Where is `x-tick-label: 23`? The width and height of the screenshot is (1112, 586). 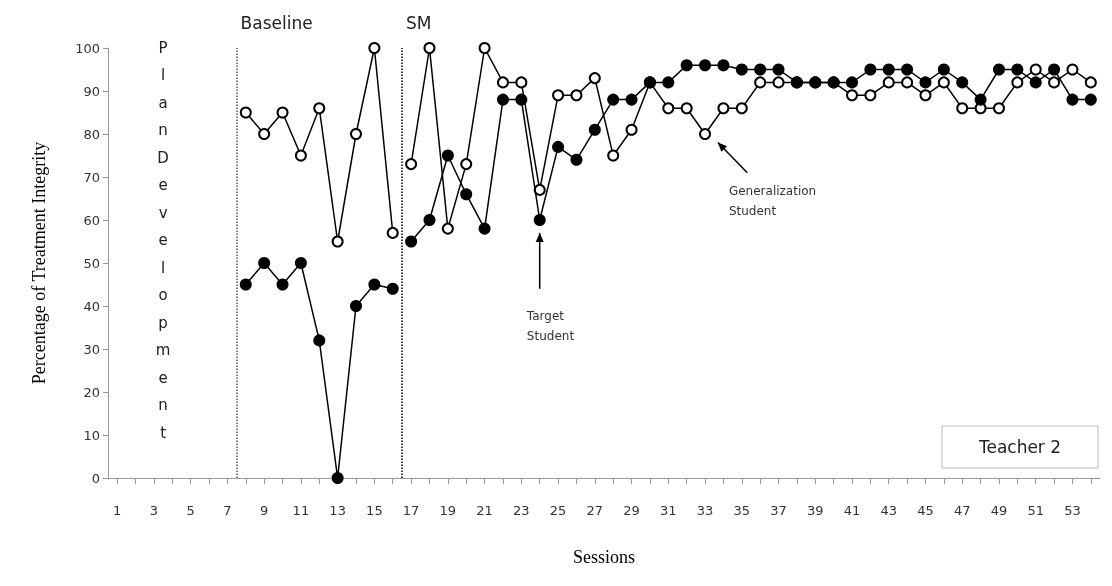 x-tick-label: 23 is located at coordinates (521, 510).